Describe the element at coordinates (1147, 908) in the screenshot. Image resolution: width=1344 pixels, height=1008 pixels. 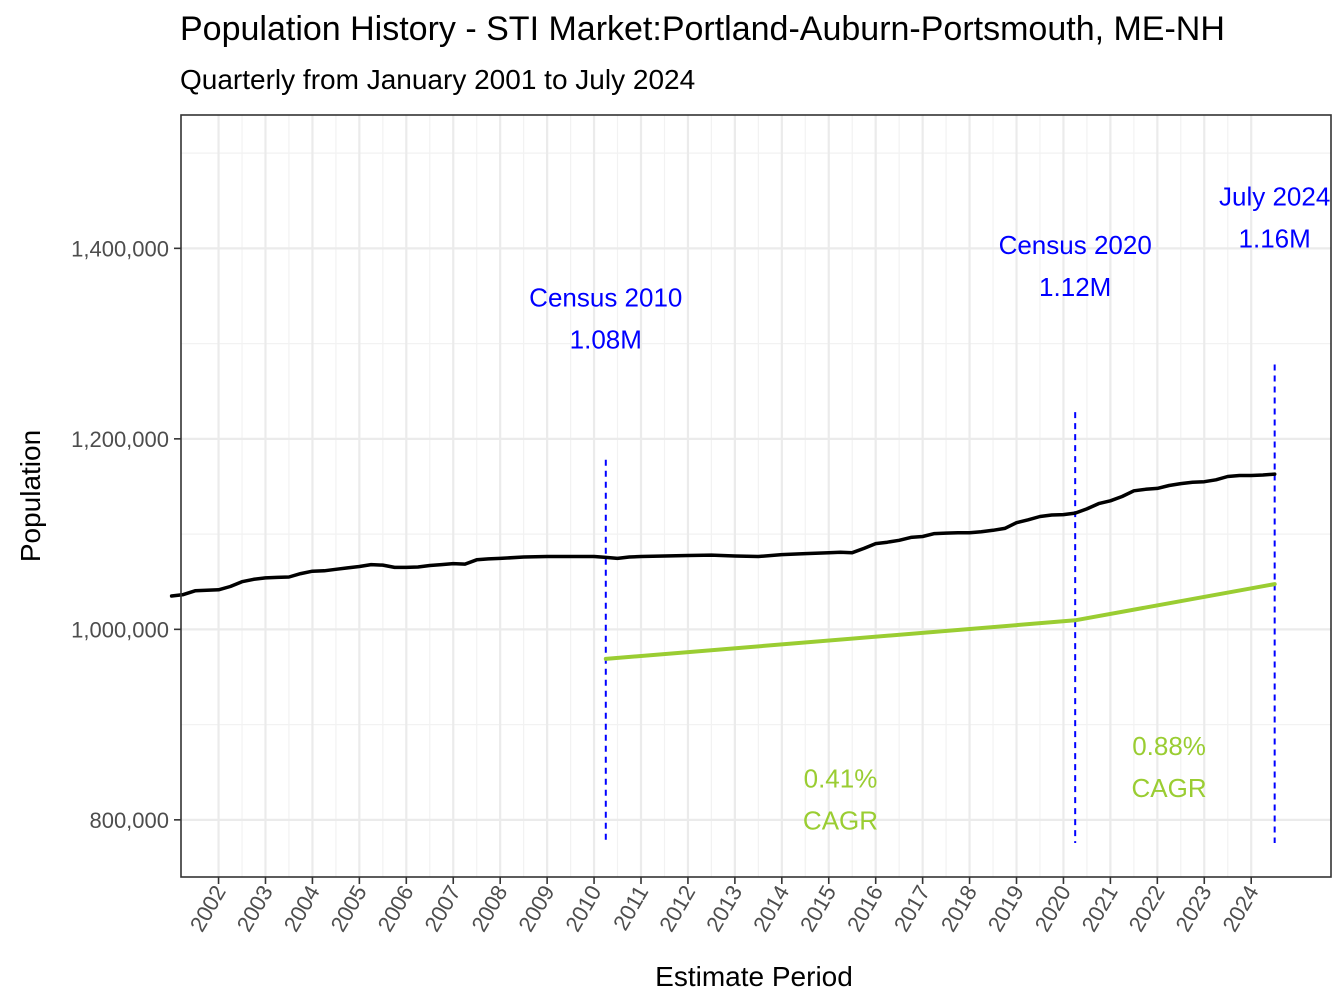
I see `x-tick-label-20: 2022` at that location.